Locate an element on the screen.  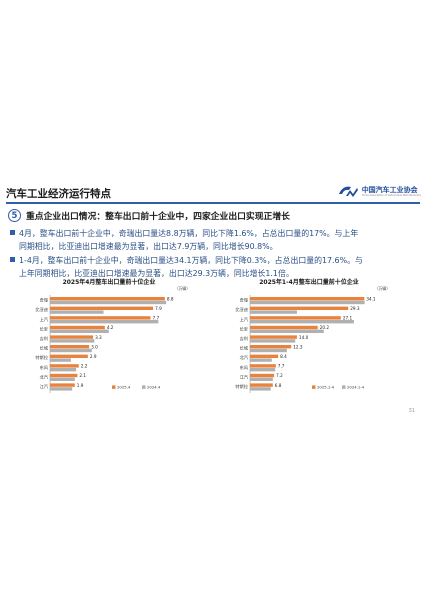
data-label: 7.9 is located at coordinates (158, 308).